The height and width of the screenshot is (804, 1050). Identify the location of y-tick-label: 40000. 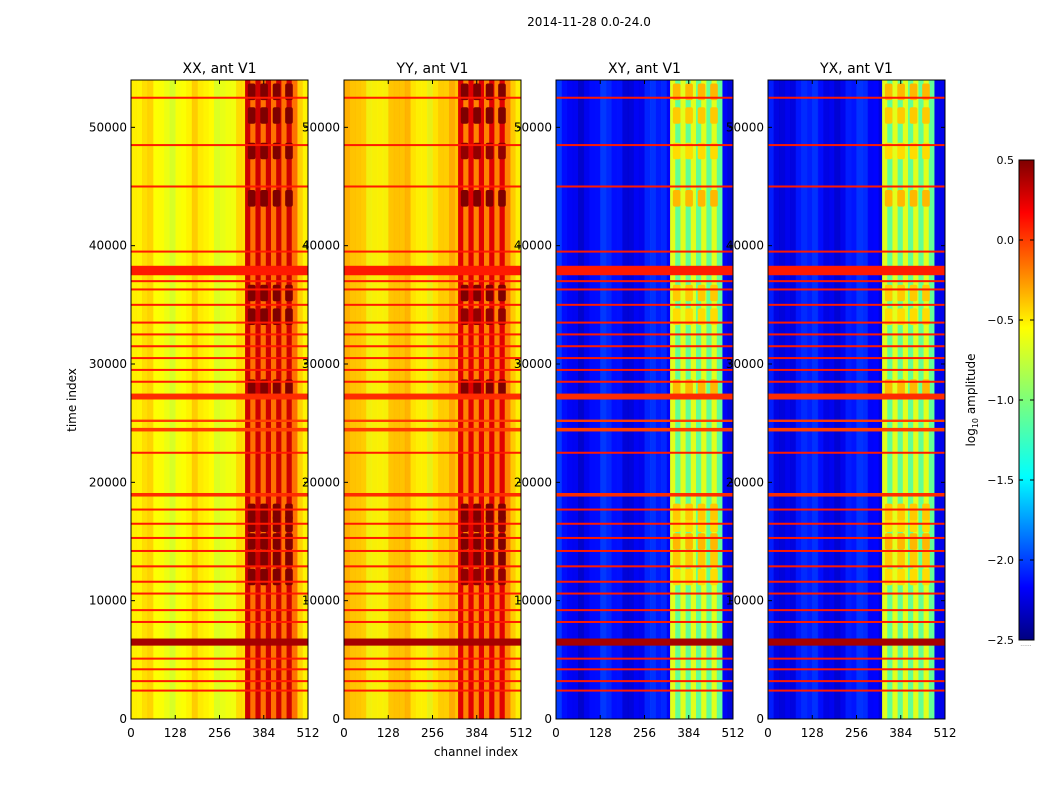
(321, 246).